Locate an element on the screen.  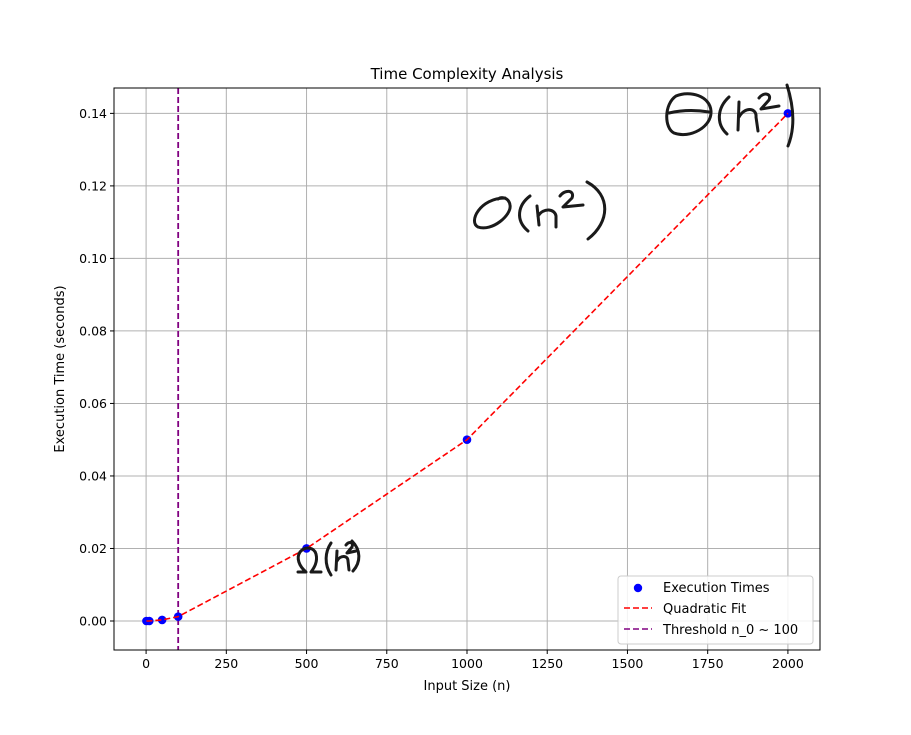
x-axis-label: Input Size (n) is located at coordinates (467, 686).